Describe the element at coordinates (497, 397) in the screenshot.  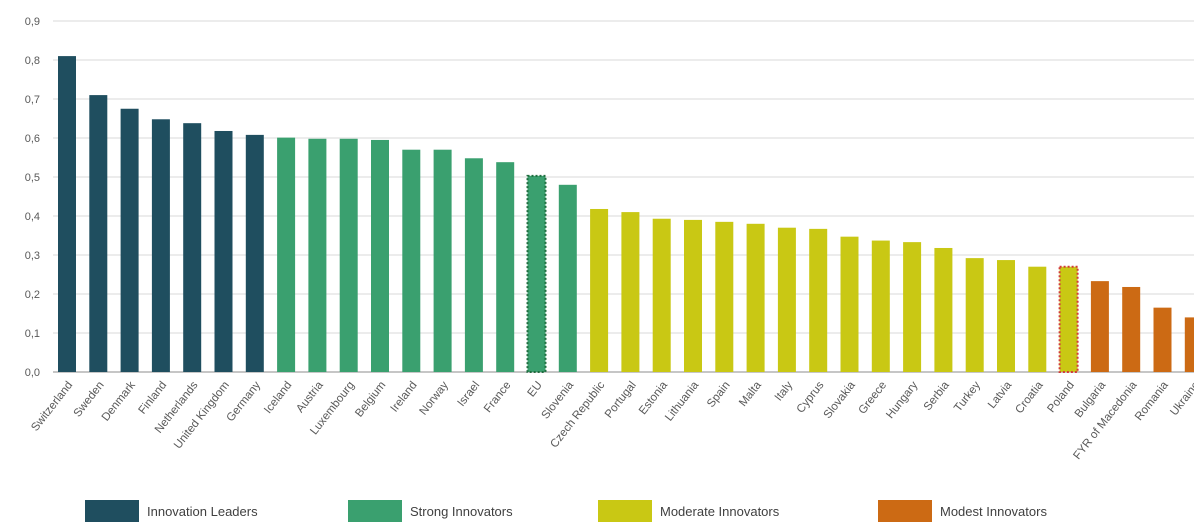
I see `x-tick-label-france: France` at that location.